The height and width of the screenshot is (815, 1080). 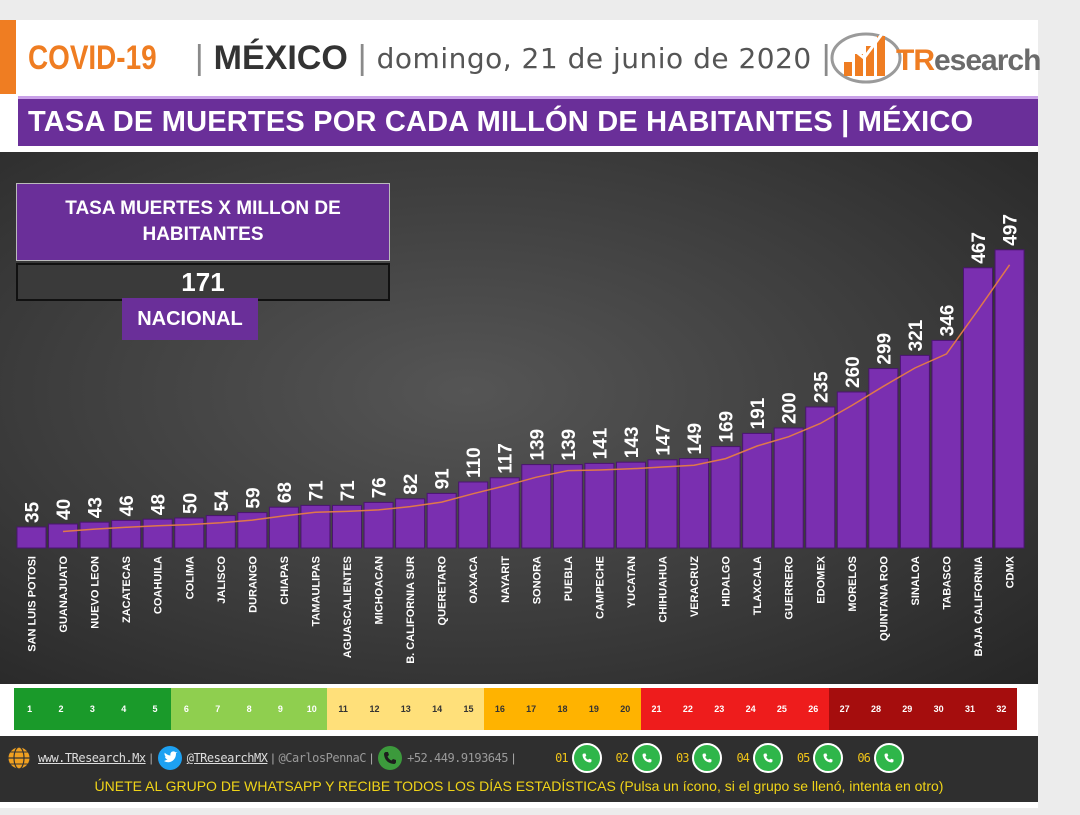 I want to click on logo-wordmark: TResearch, so click(x=968, y=61).